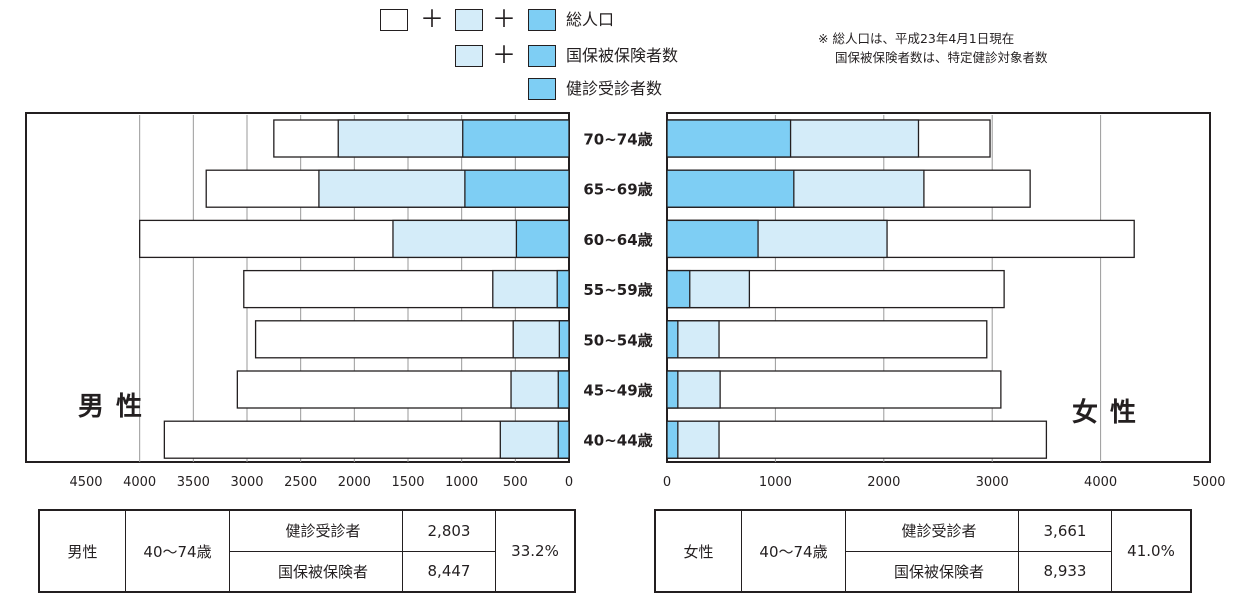 The height and width of the screenshot is (593, 1236). I want to click on age-group-label: 70~74歳, so click(617, 140).